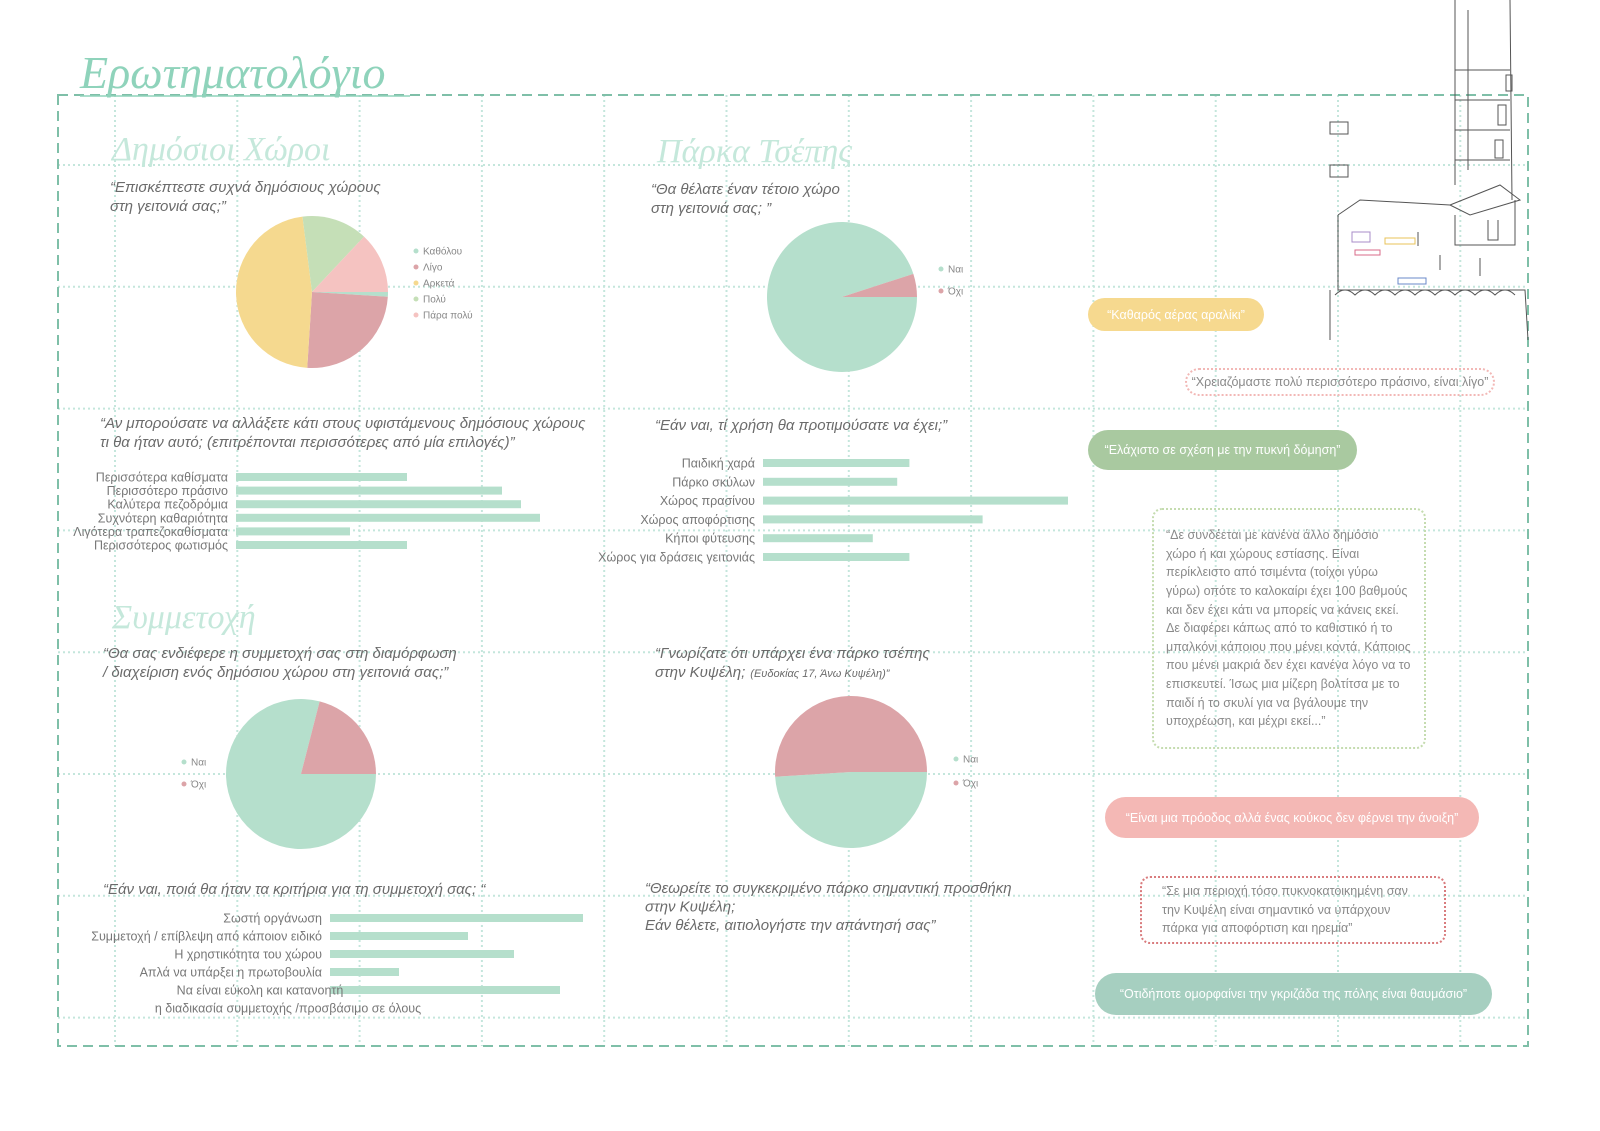  I want to click on legend-label: Πάρα πολύ, so click(448, 316).